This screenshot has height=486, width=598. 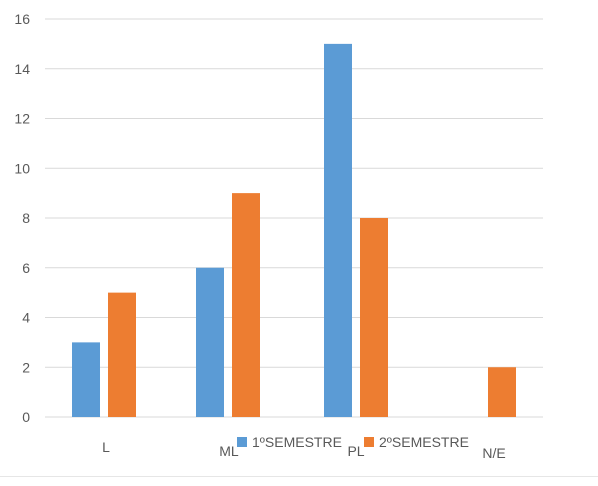 I want to click on x-category-label: PL, so click(x=355, y=451).